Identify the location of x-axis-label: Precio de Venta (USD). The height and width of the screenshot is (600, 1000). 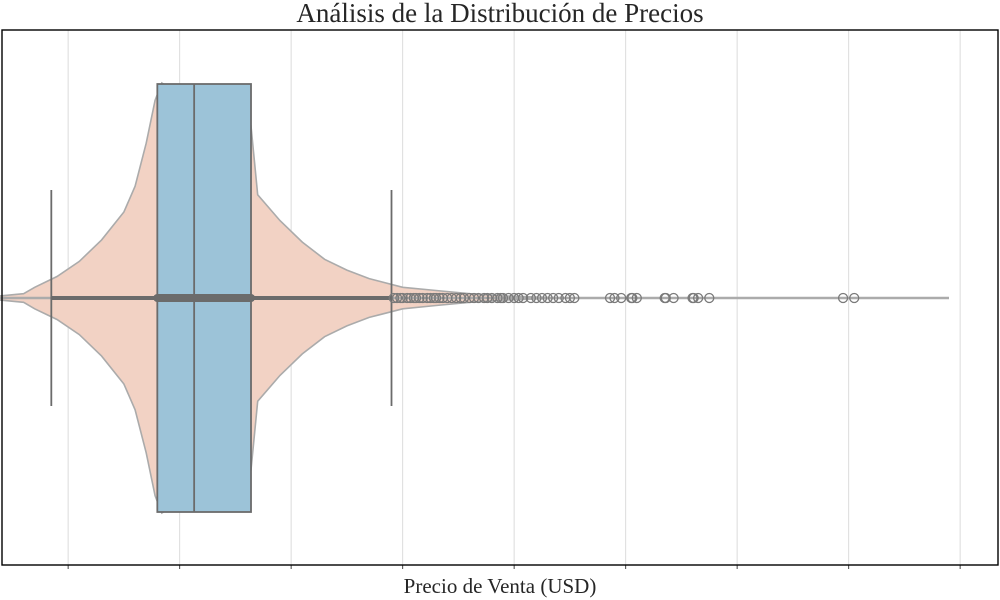
(500, 586).